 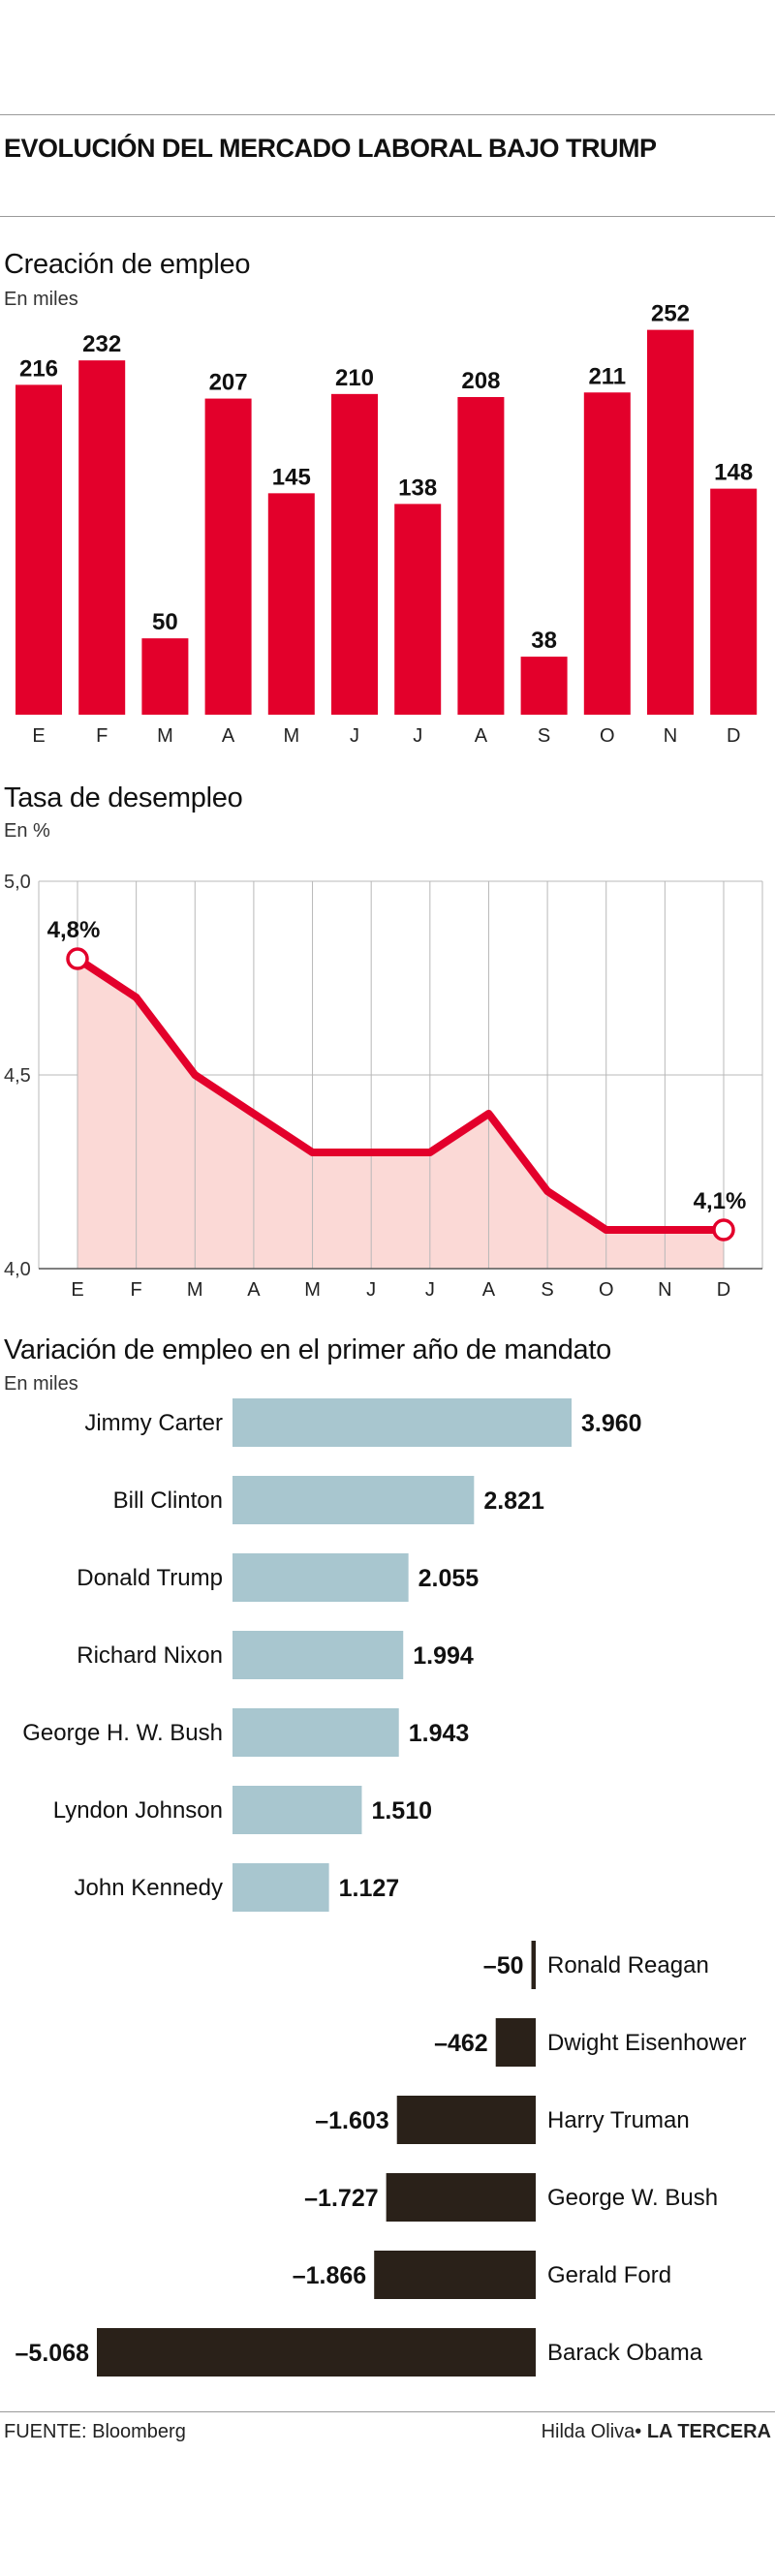 I want to click on category-label-1: Bill Clinton, so click(x=168, y=1500).